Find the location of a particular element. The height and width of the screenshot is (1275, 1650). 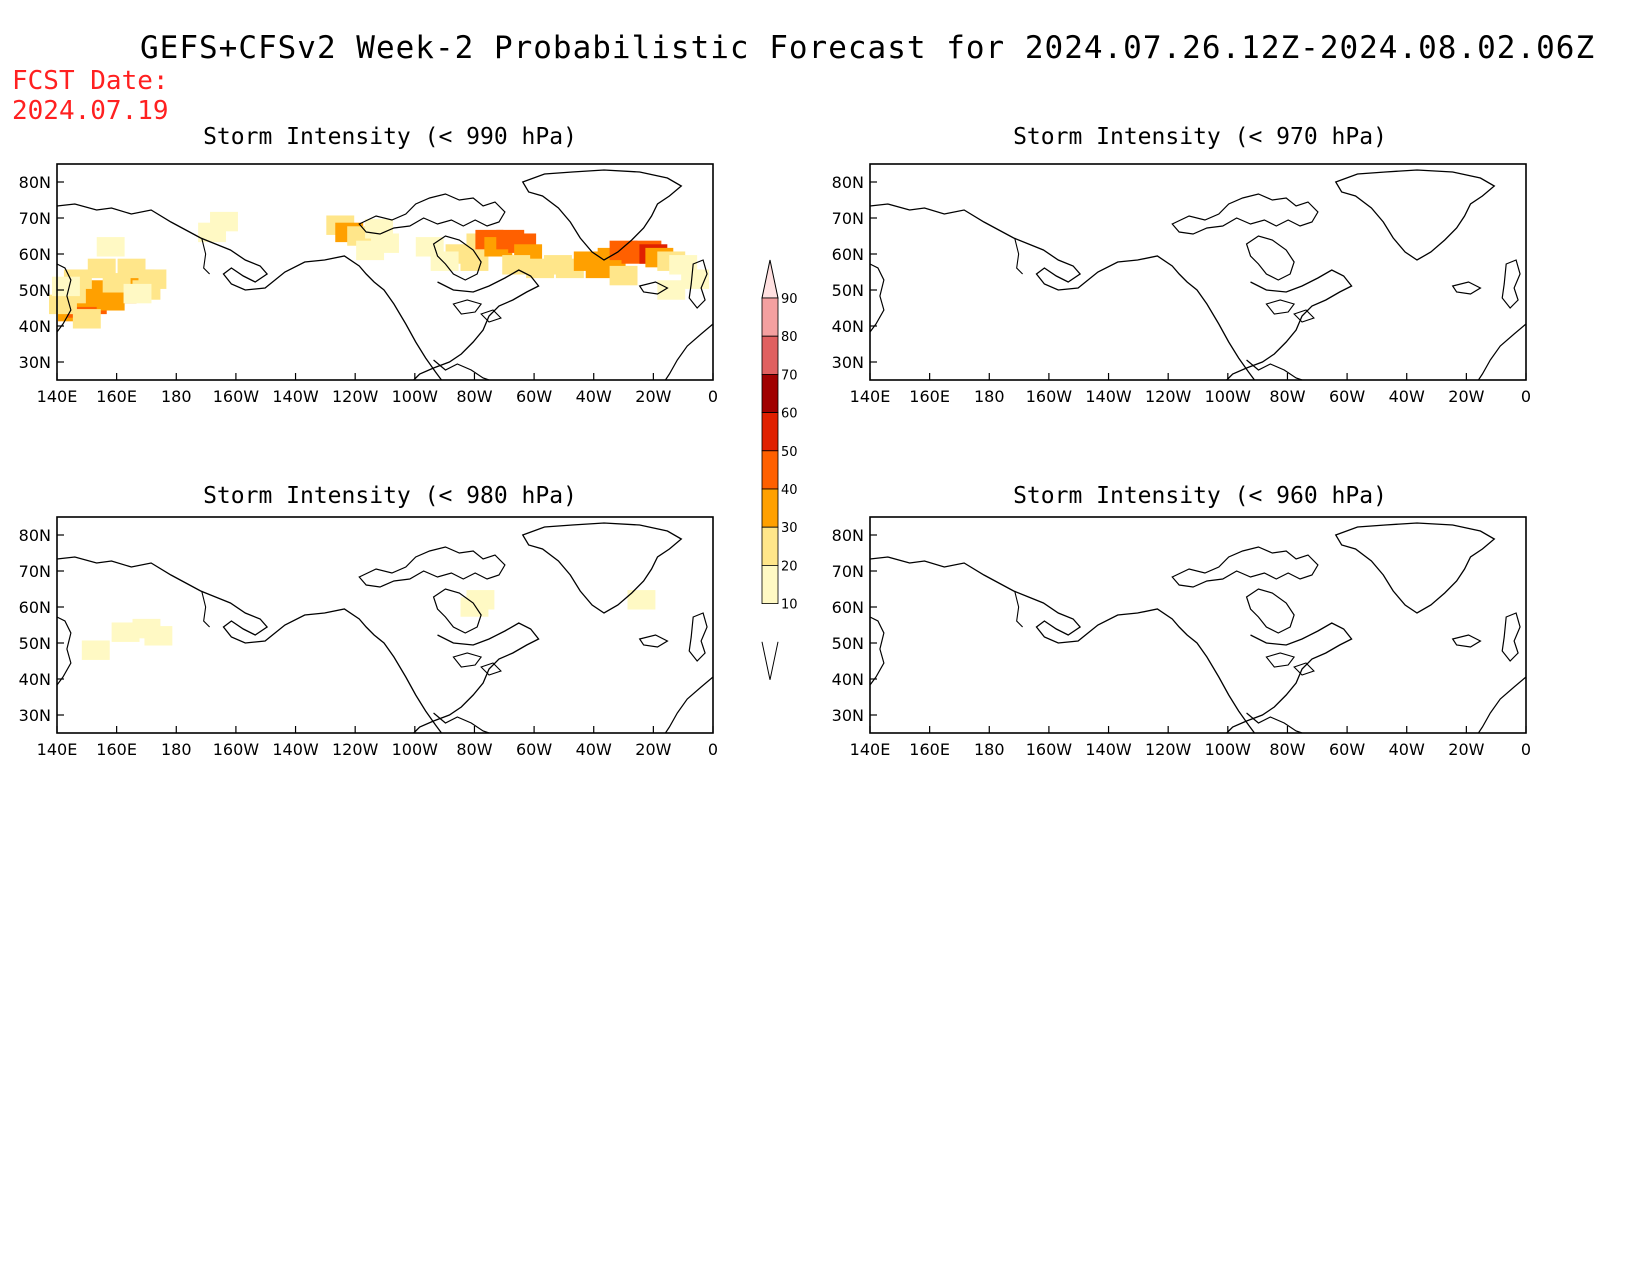

colorbar-label: 20 is located at coordinates (789, 566).